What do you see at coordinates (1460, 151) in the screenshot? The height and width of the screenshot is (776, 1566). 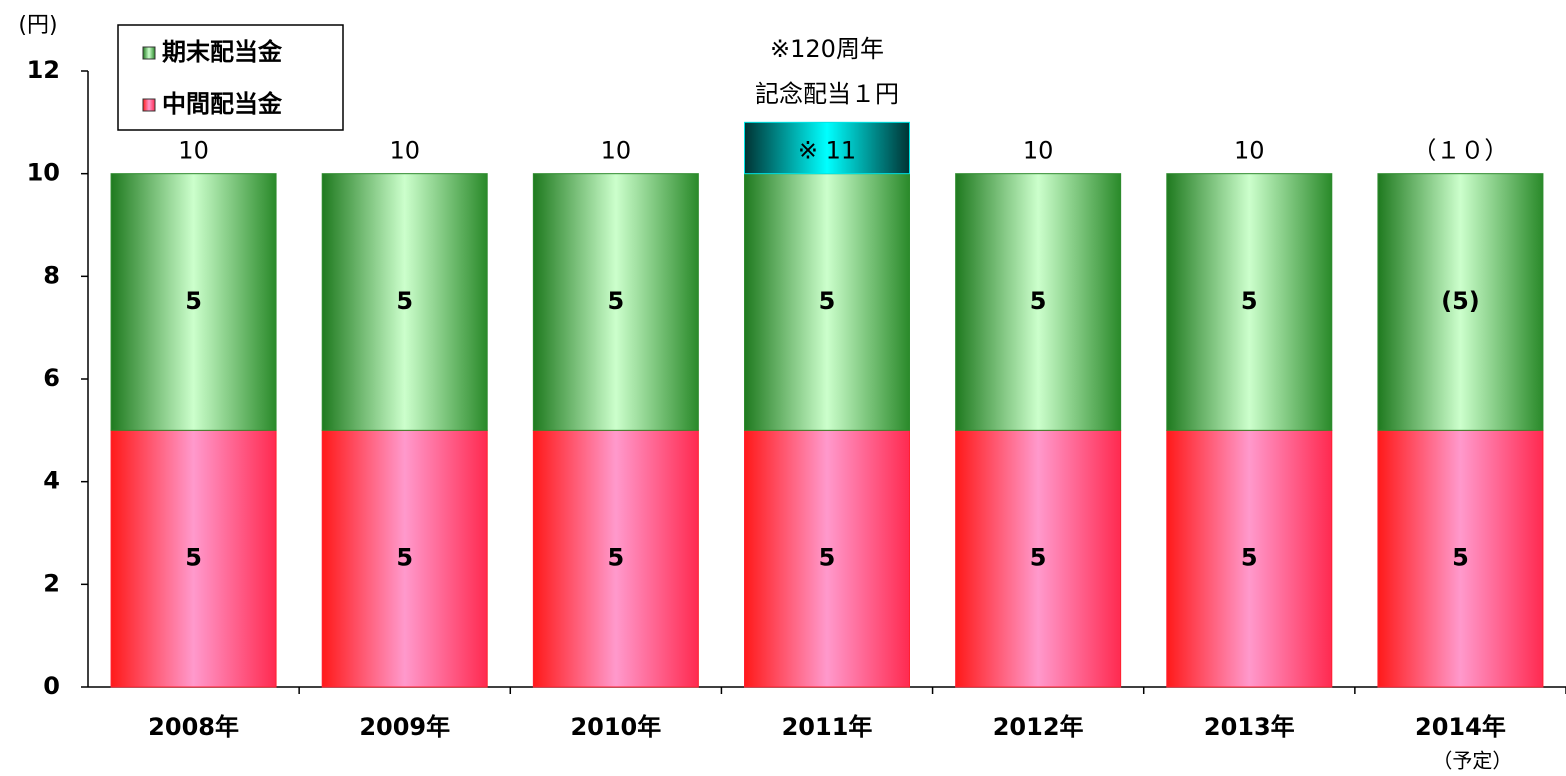 I see `total-label: （１０）` at bounding box center [1460, 151].